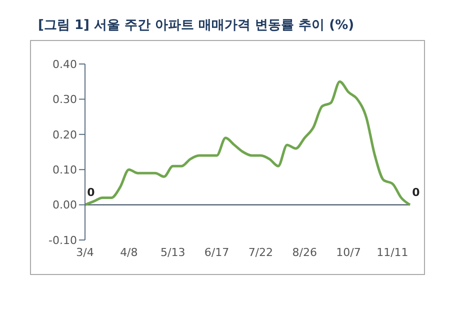  What do you see at coordinates (64, 170) in the screenshot?
I see `y-tick-label: 0.10` at bounding box center [64, 170].